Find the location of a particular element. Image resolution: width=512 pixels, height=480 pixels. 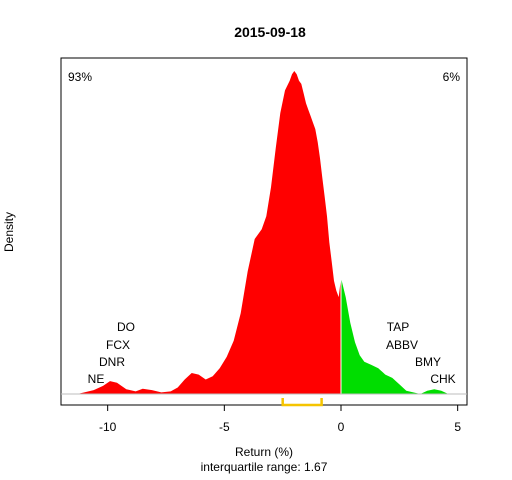

iqr-bracket is located at coordinates (302, 402).